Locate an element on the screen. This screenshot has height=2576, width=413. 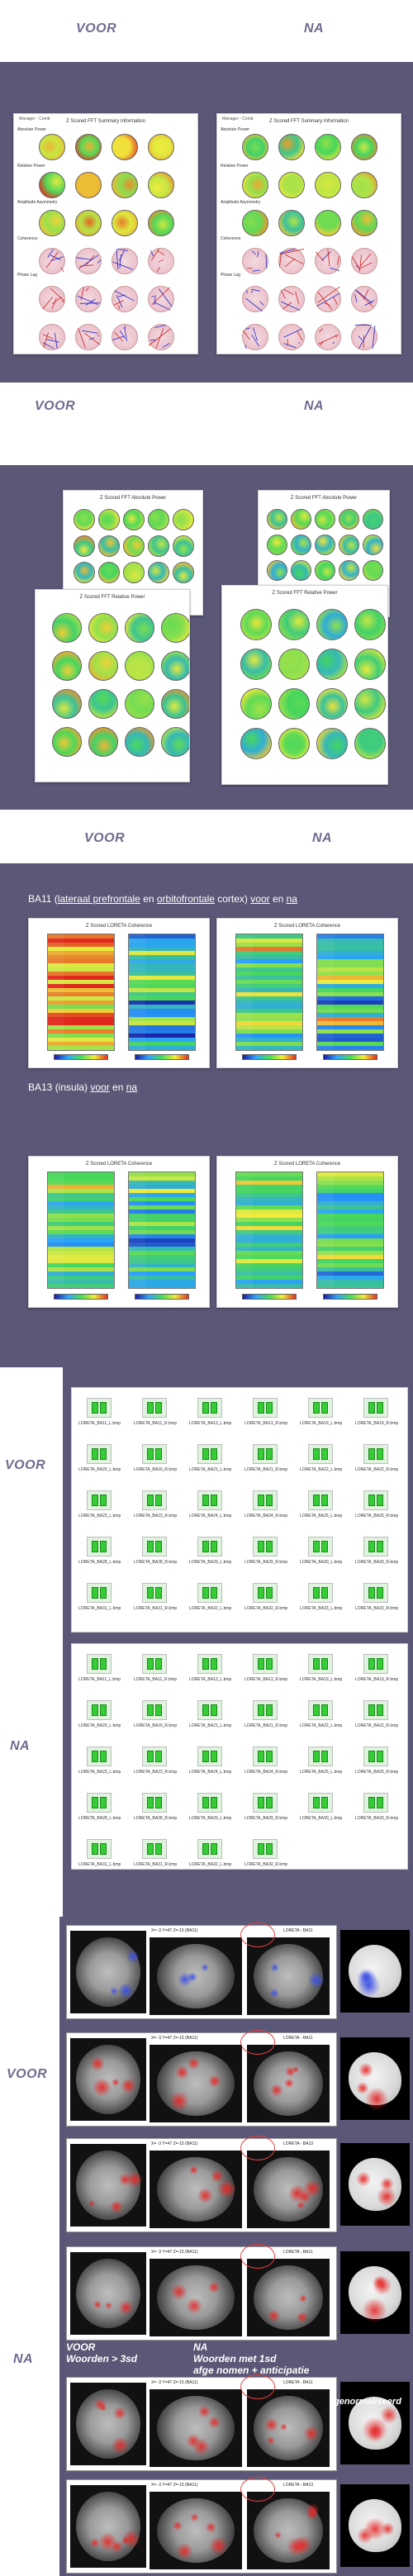
mri-panel: X= -3 Y=47 Z=-15 (BA11) LORETA - BA13 is located at coordinates (201, 2525).